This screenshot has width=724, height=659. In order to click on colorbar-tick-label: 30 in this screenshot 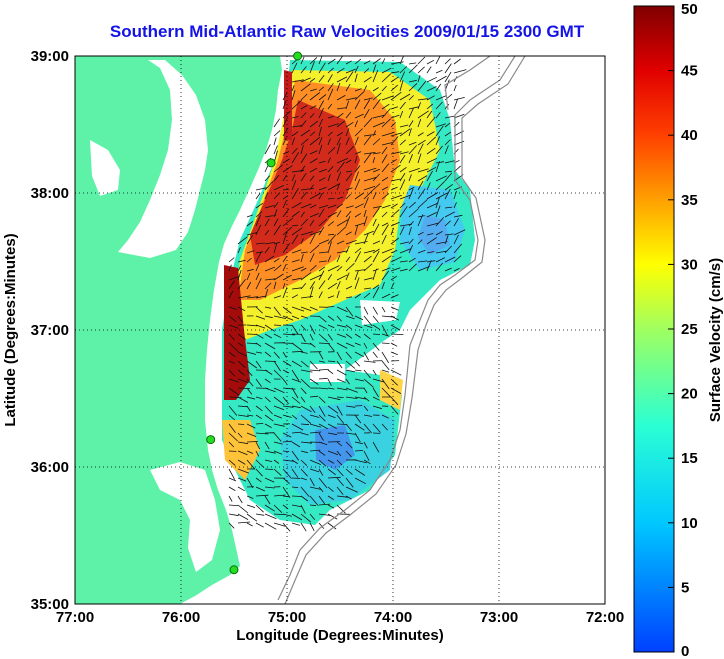, I will do `click(689, 264)`.